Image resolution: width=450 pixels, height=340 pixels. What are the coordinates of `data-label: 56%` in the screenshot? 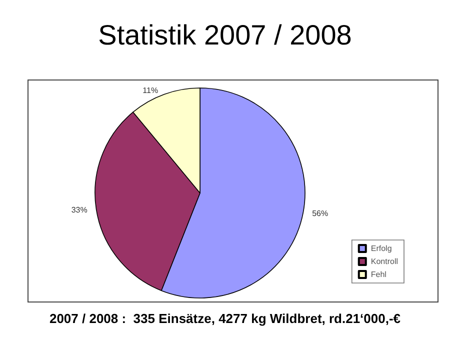 It's located at (320, 213).